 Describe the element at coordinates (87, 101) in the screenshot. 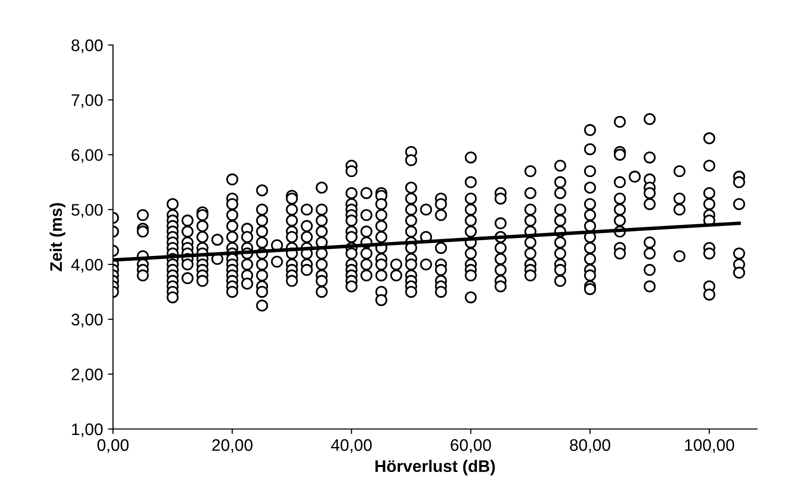

I see `y-tick-label: 7,00` at that location.